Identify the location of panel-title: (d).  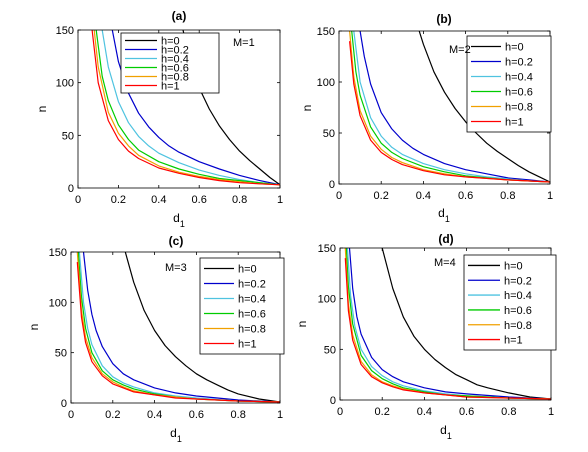
(445, 239).